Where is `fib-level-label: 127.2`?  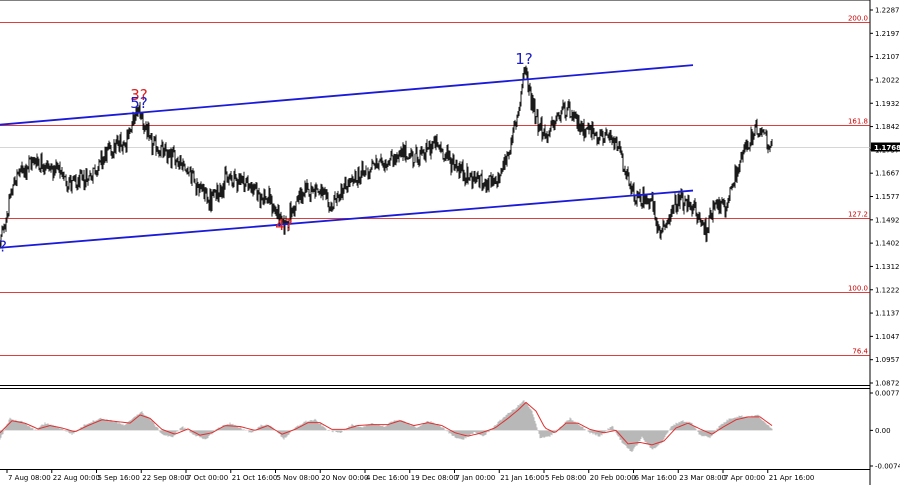 fib-level-label: 127.2 is located at coordinates (858, 215).